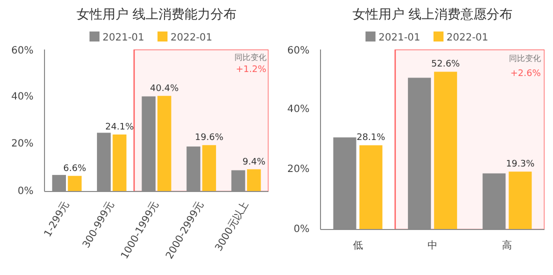 The image size is (553, 275). What do you see at coordinates (251, 69) in the screenshot?
I see `annotation: +1.2%` at bounding box center [251, 69].